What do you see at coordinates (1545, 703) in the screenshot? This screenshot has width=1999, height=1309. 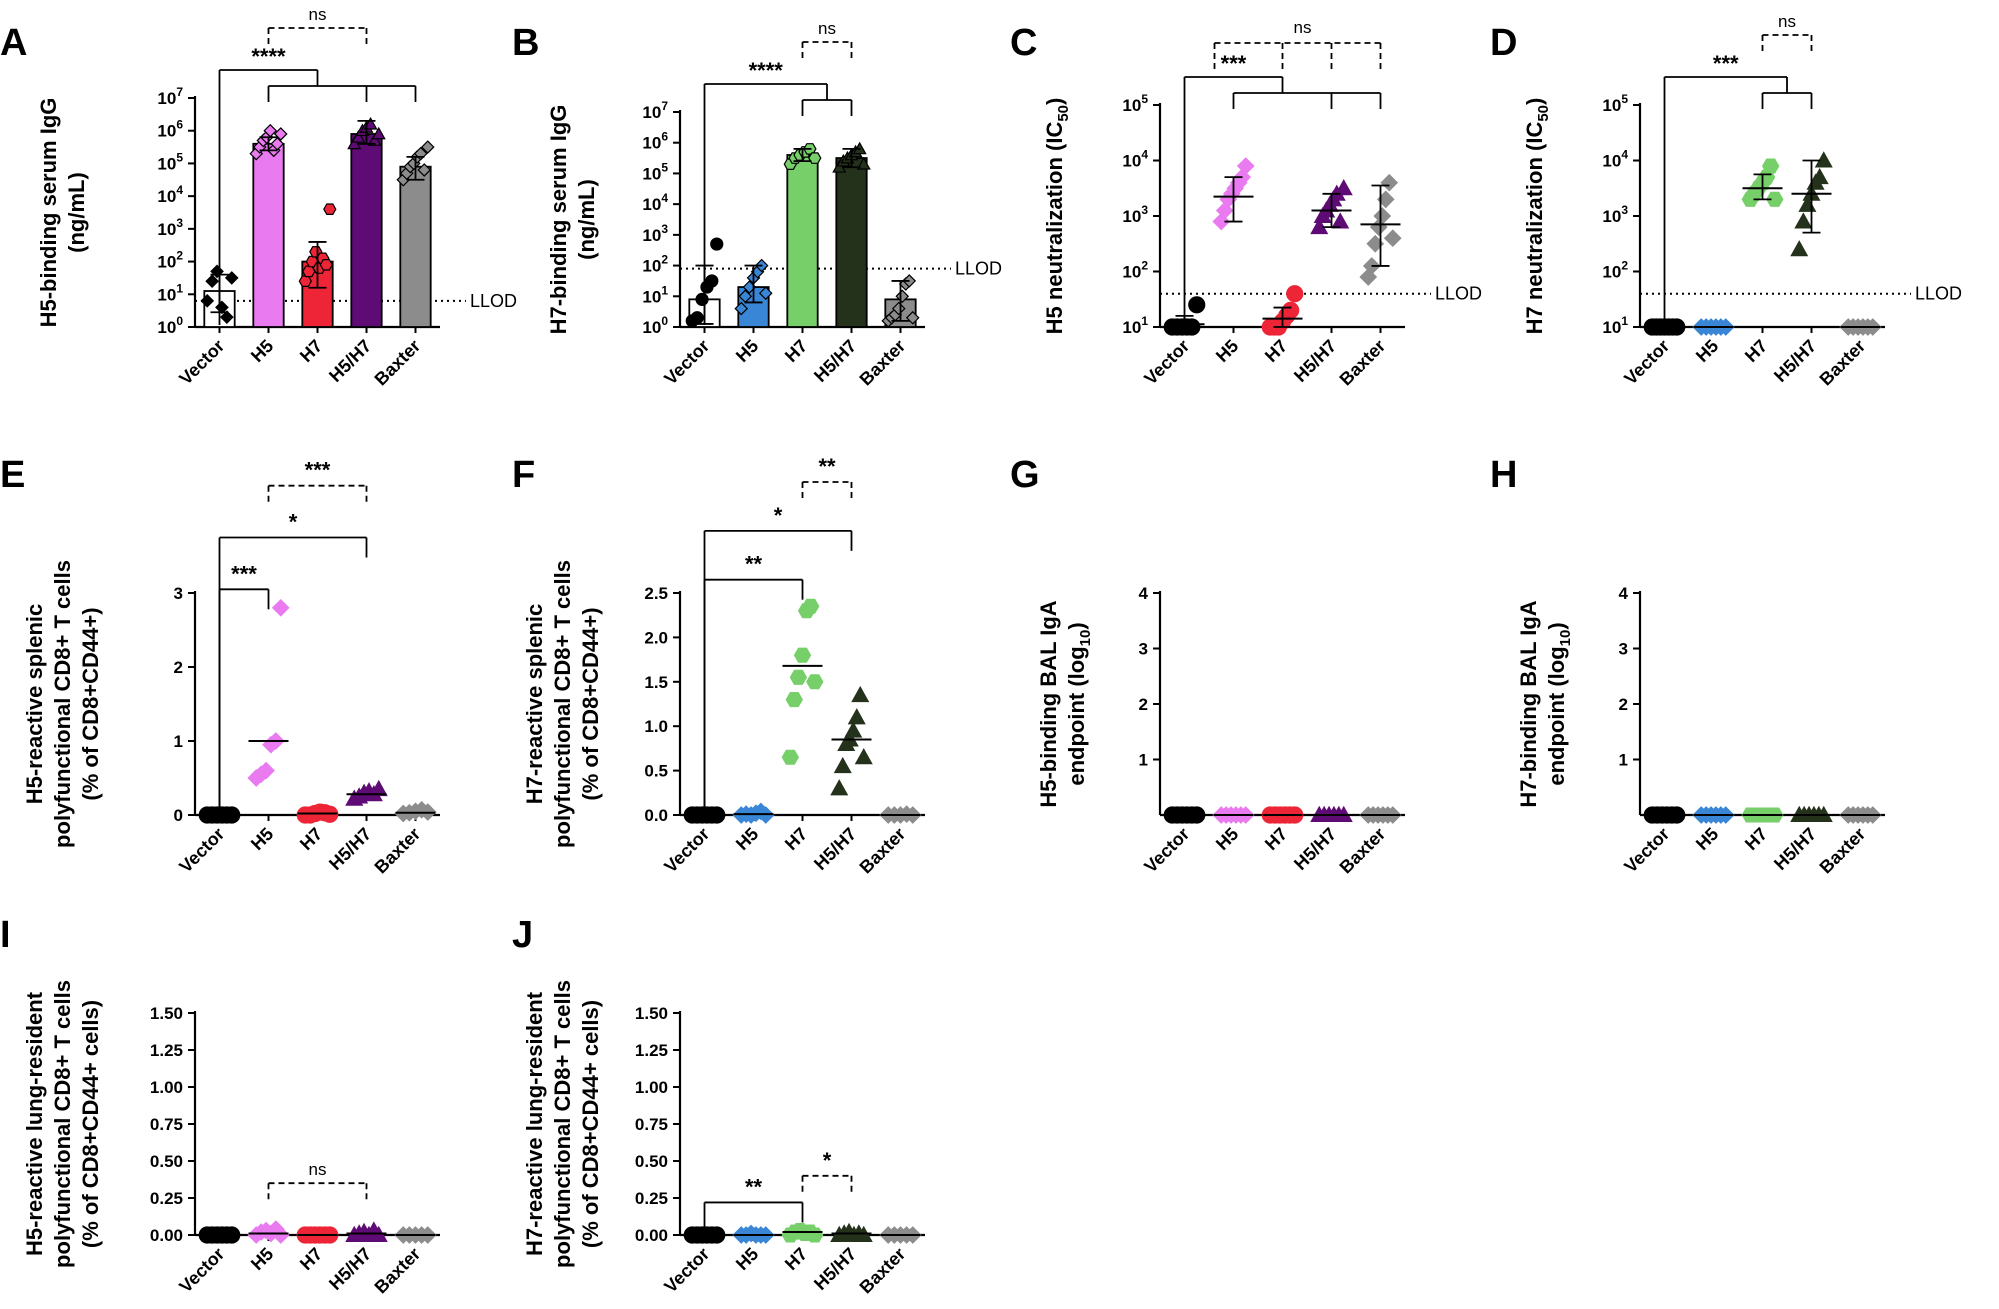 I see `y-axis-label: H7-binding BAL IgA endpoint (log10)` at bounding box center [1545, 703].